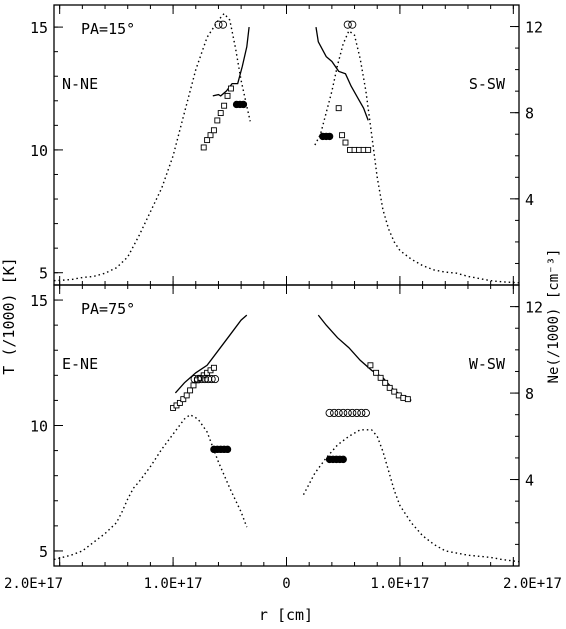 The width and height of the screenshot is (566, 629). I want to click on y-axis-label-right: Ne(/1000) [cm⁻³], so click(554, 316).